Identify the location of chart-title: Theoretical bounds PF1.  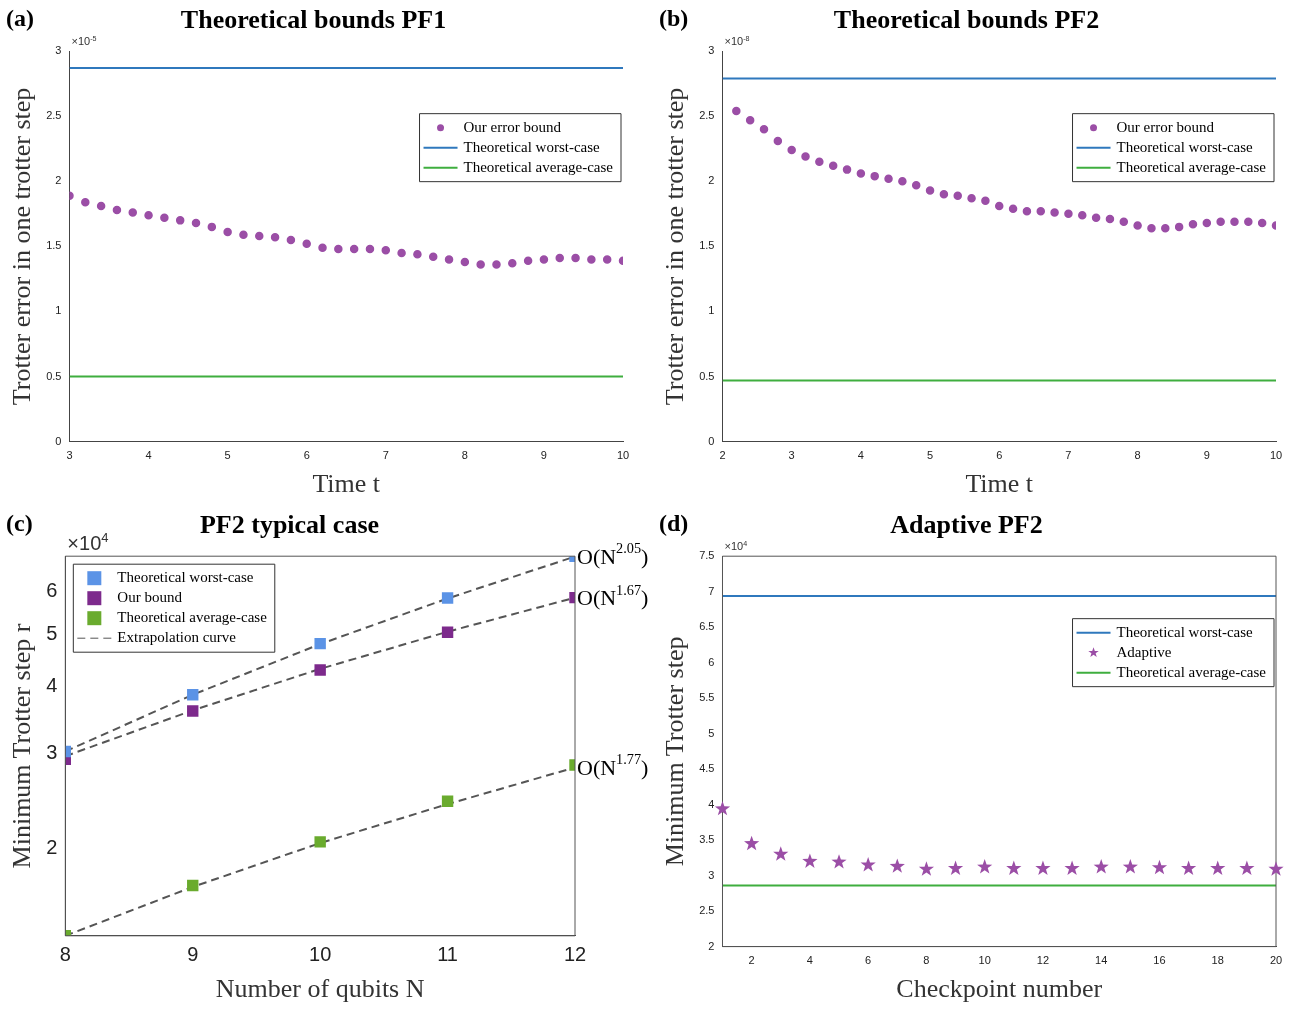
(313, 20).